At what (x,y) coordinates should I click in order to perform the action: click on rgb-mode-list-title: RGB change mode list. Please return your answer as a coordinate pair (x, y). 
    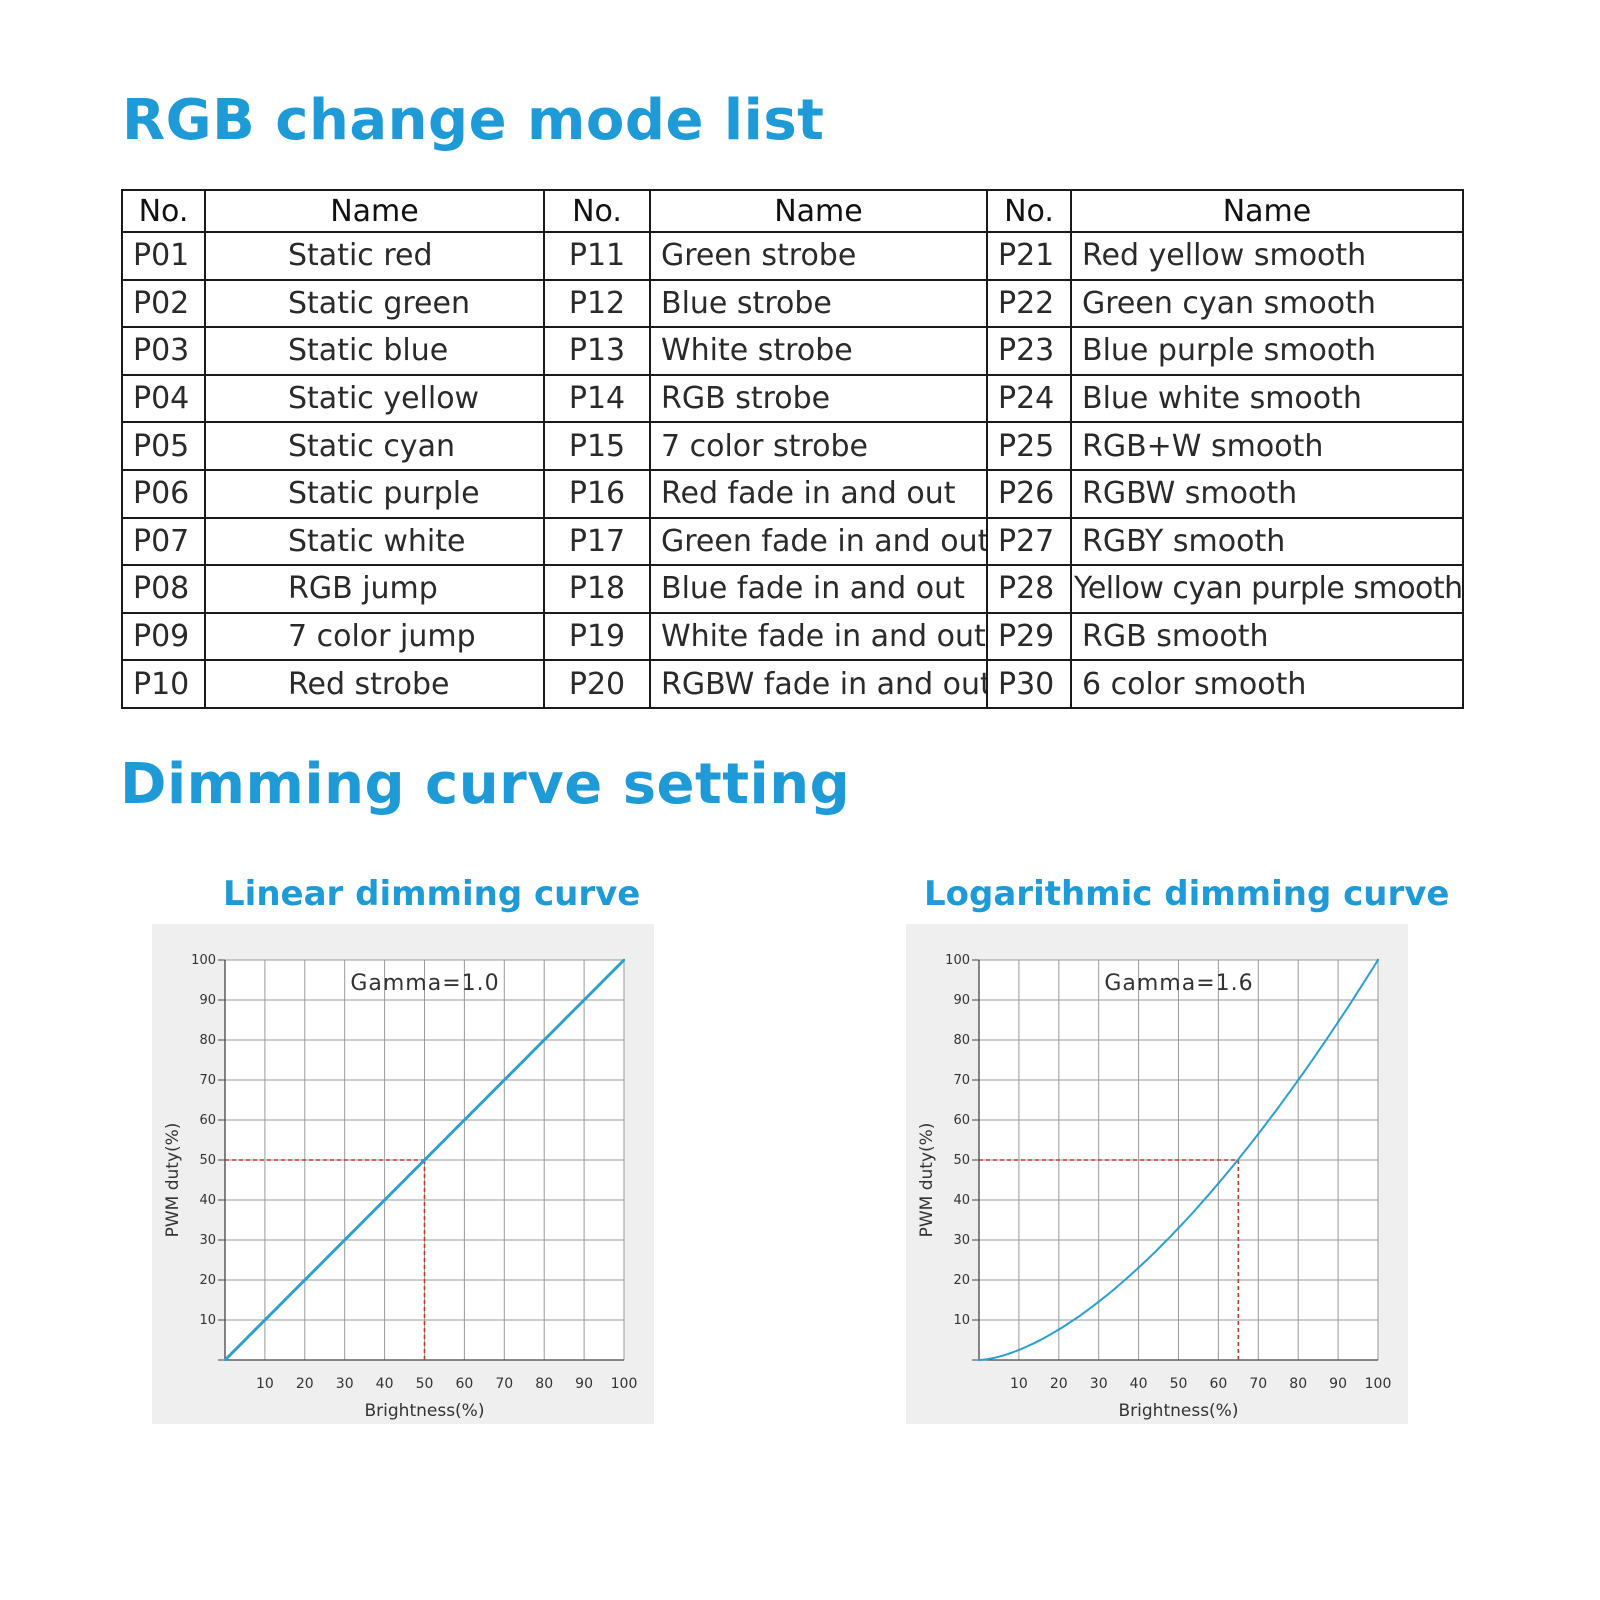
    Looking at the image, I should click on (473, 120).